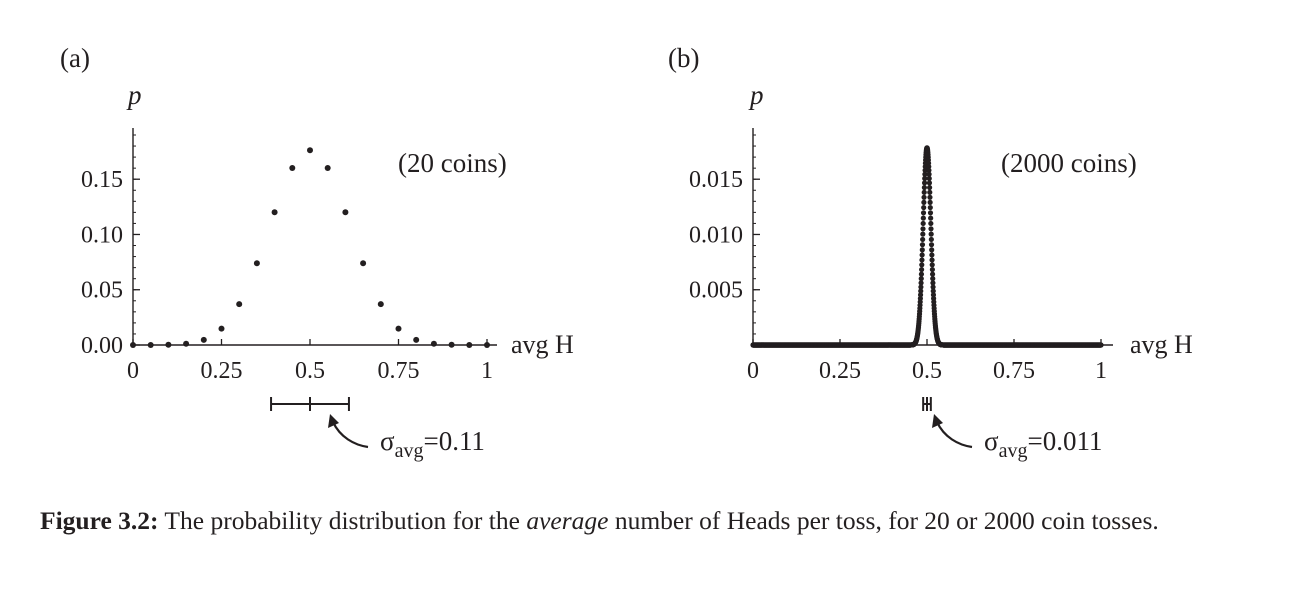 This screenshot has width=1292, height=596. I want to click on panel-b-points, so click(927, 246).